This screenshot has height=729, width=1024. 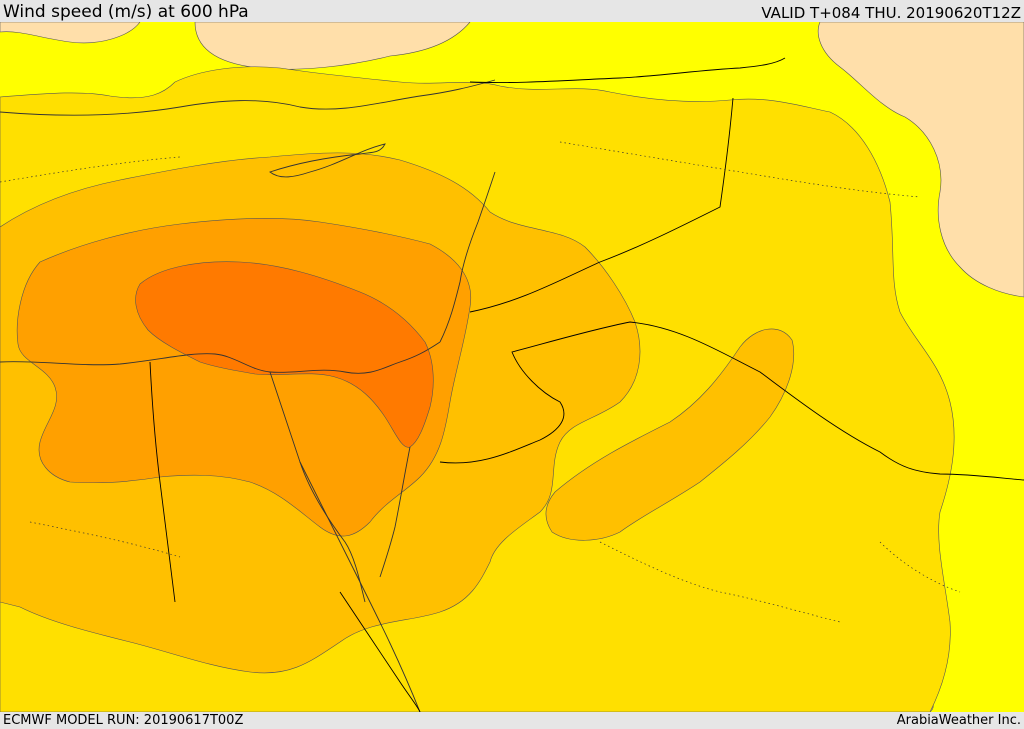 I want to click on calm-area-north-east, so click(x=920, y=160).